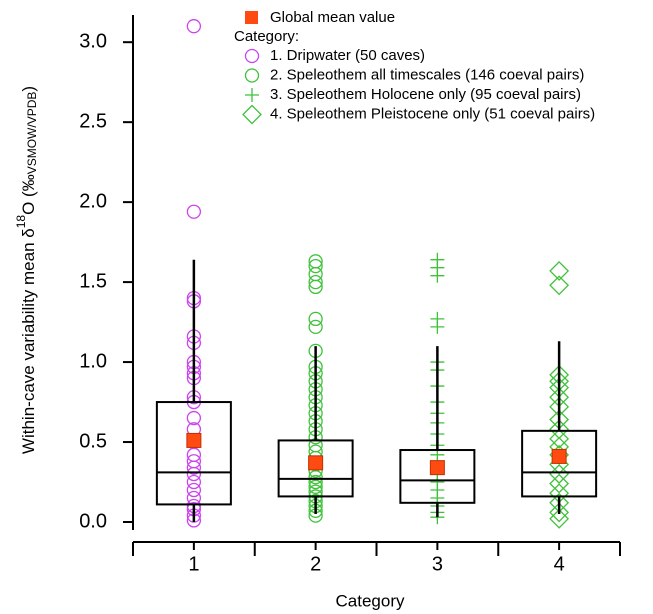 This screenshot has height=614, width=653. I want to click on x-axis-title: Category, so click(370, 600).